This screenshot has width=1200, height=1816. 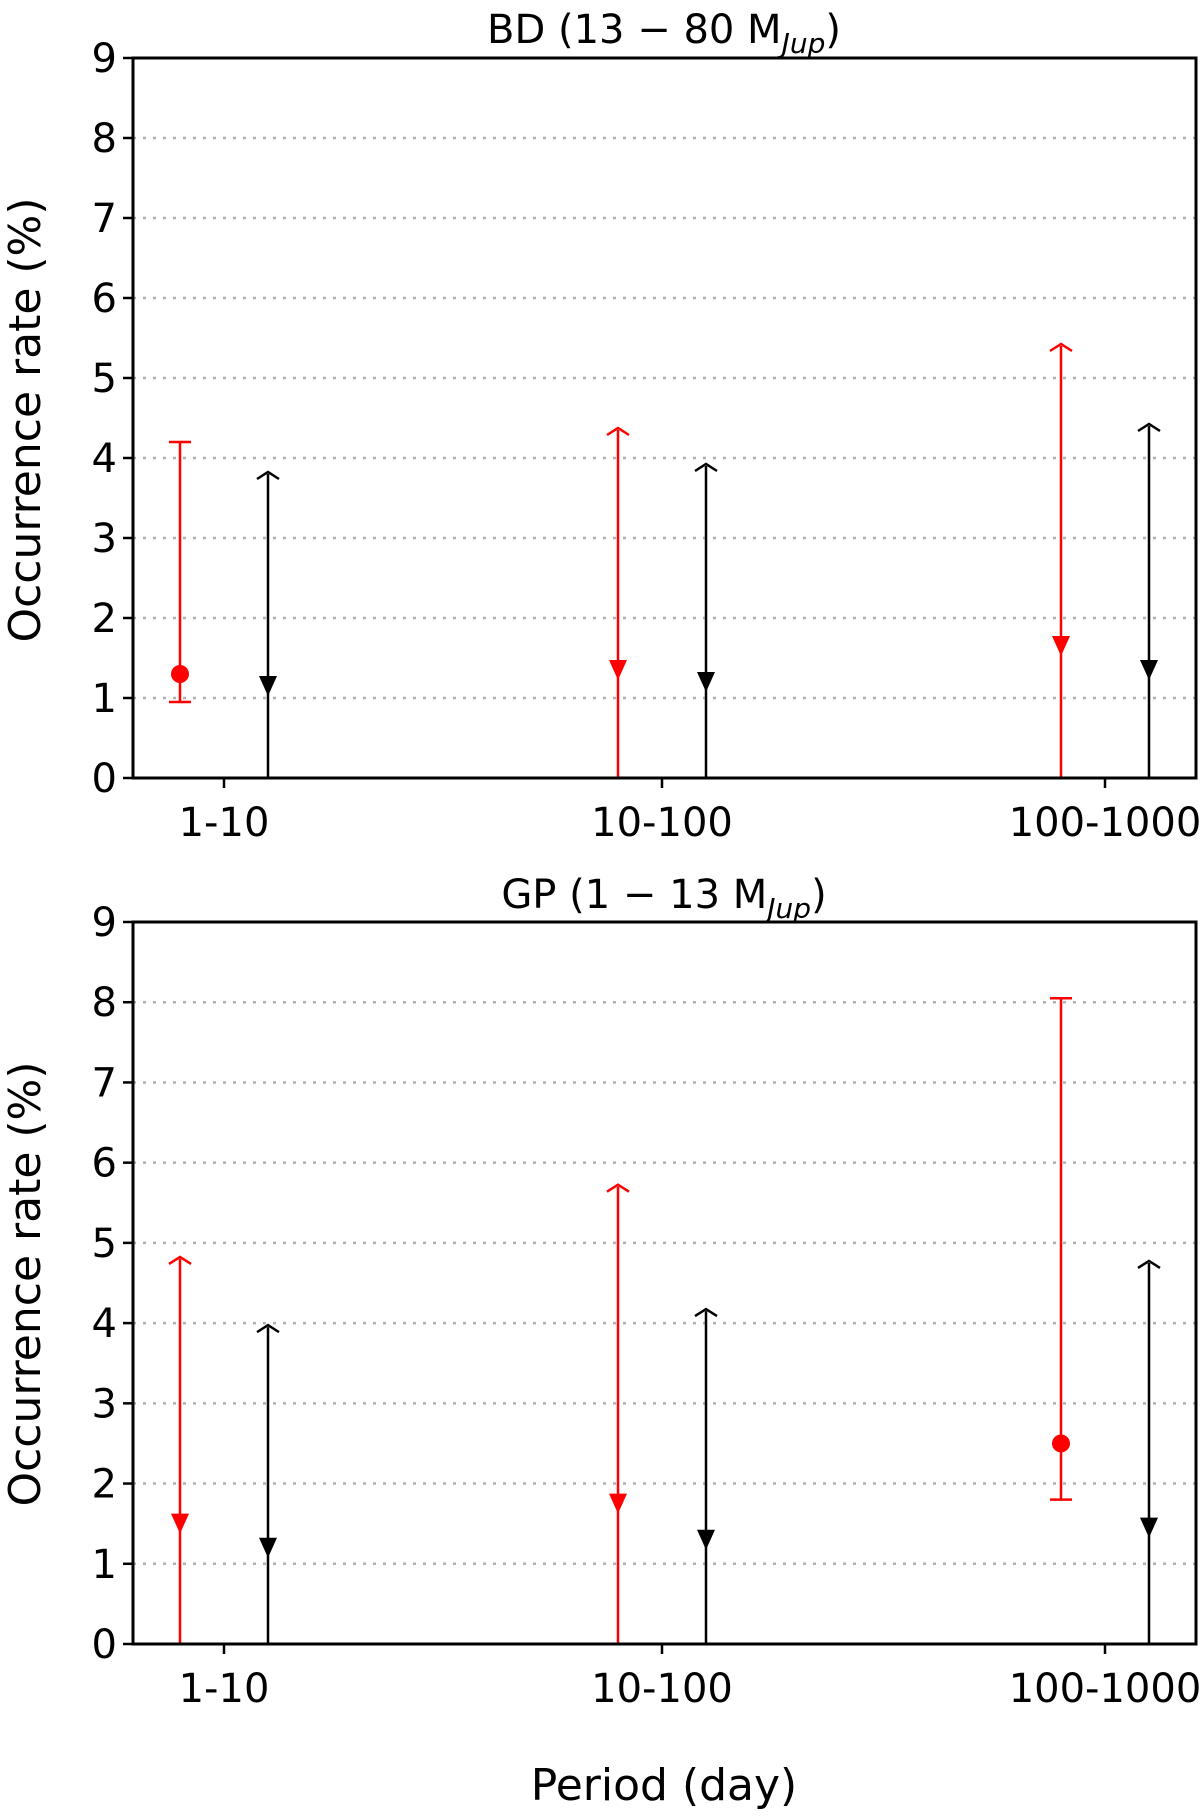 I want to click on panel-title: BD (13 − 80 MJup), so click(x=664, y=33).